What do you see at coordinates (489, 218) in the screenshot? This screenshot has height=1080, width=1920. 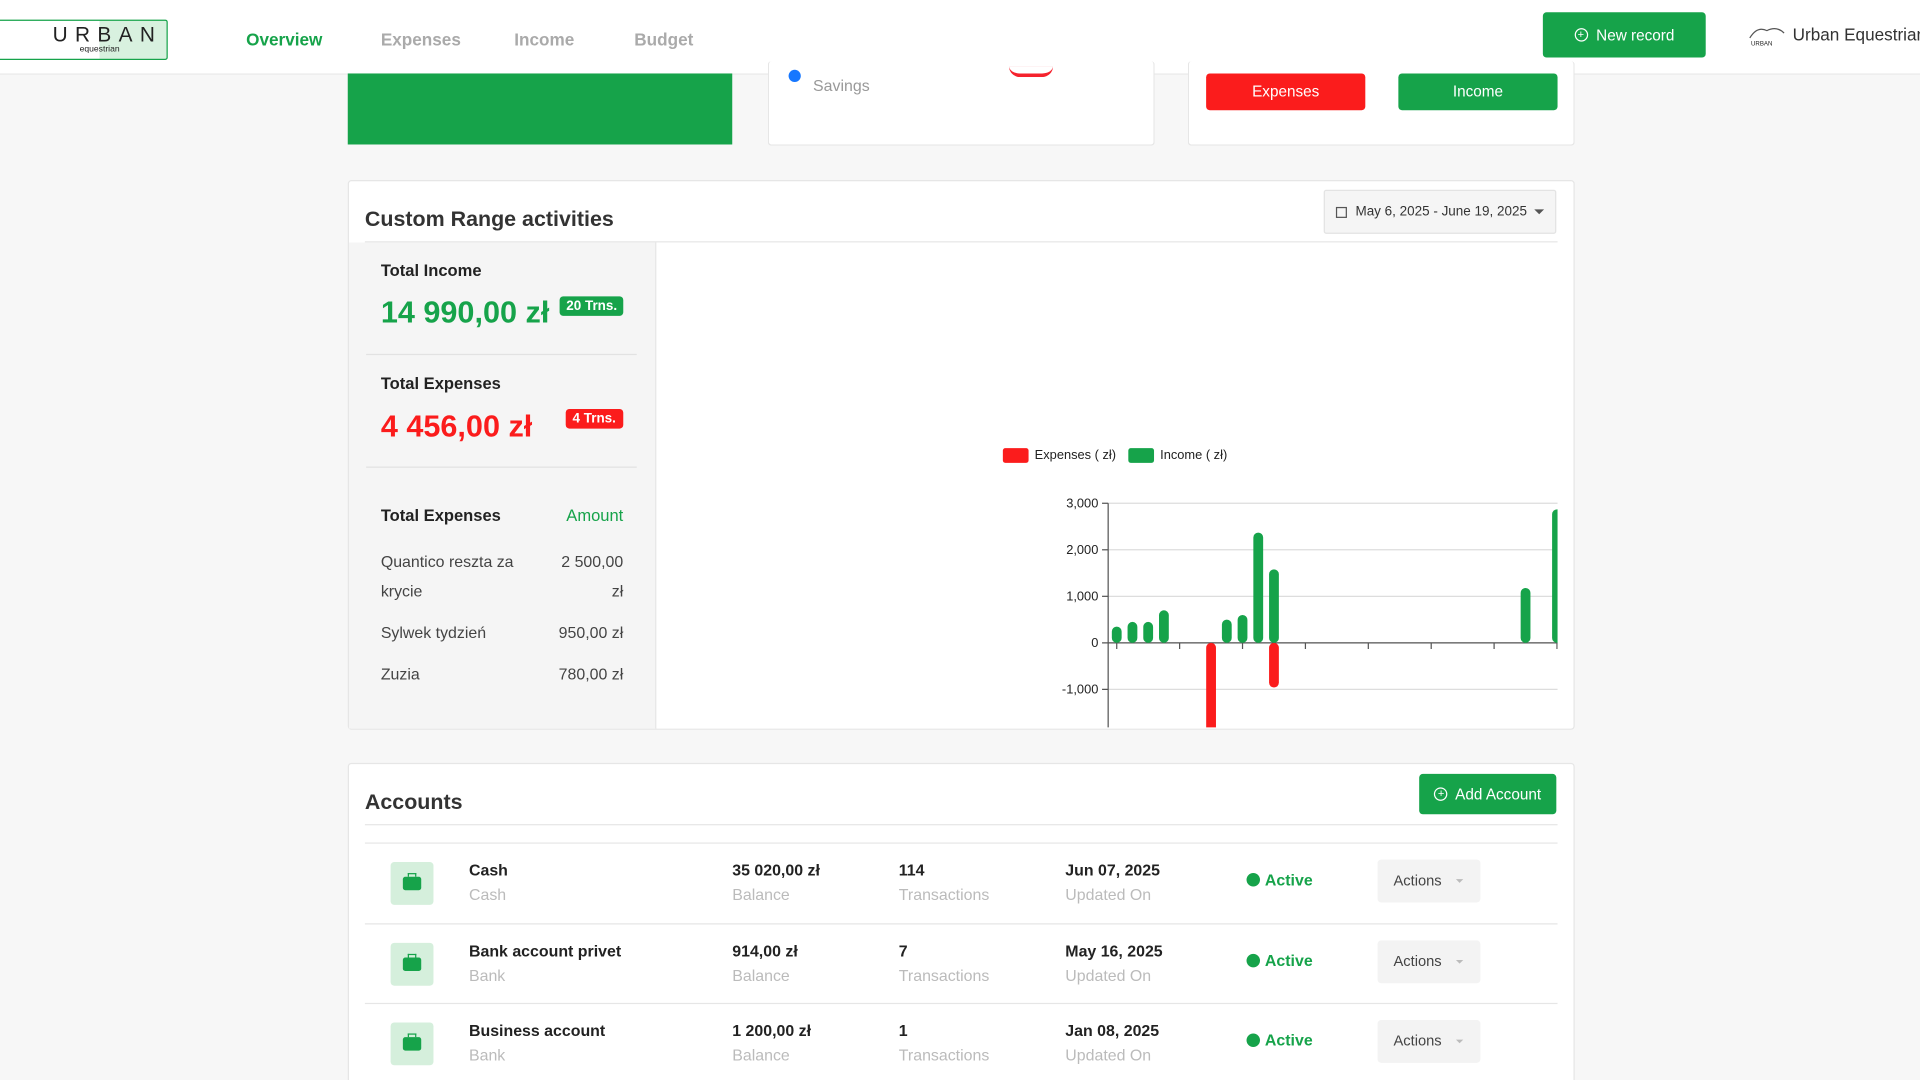 I see `card-title: Custom Range activities` at bounding box center [489, 218].